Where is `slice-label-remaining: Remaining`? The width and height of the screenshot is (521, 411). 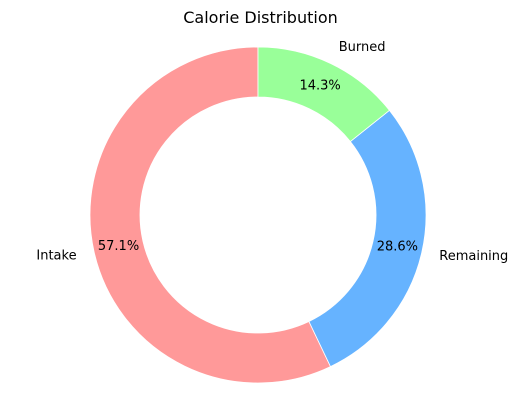
slice-label-remaining: Remaining is located at coordinates (473, 256).